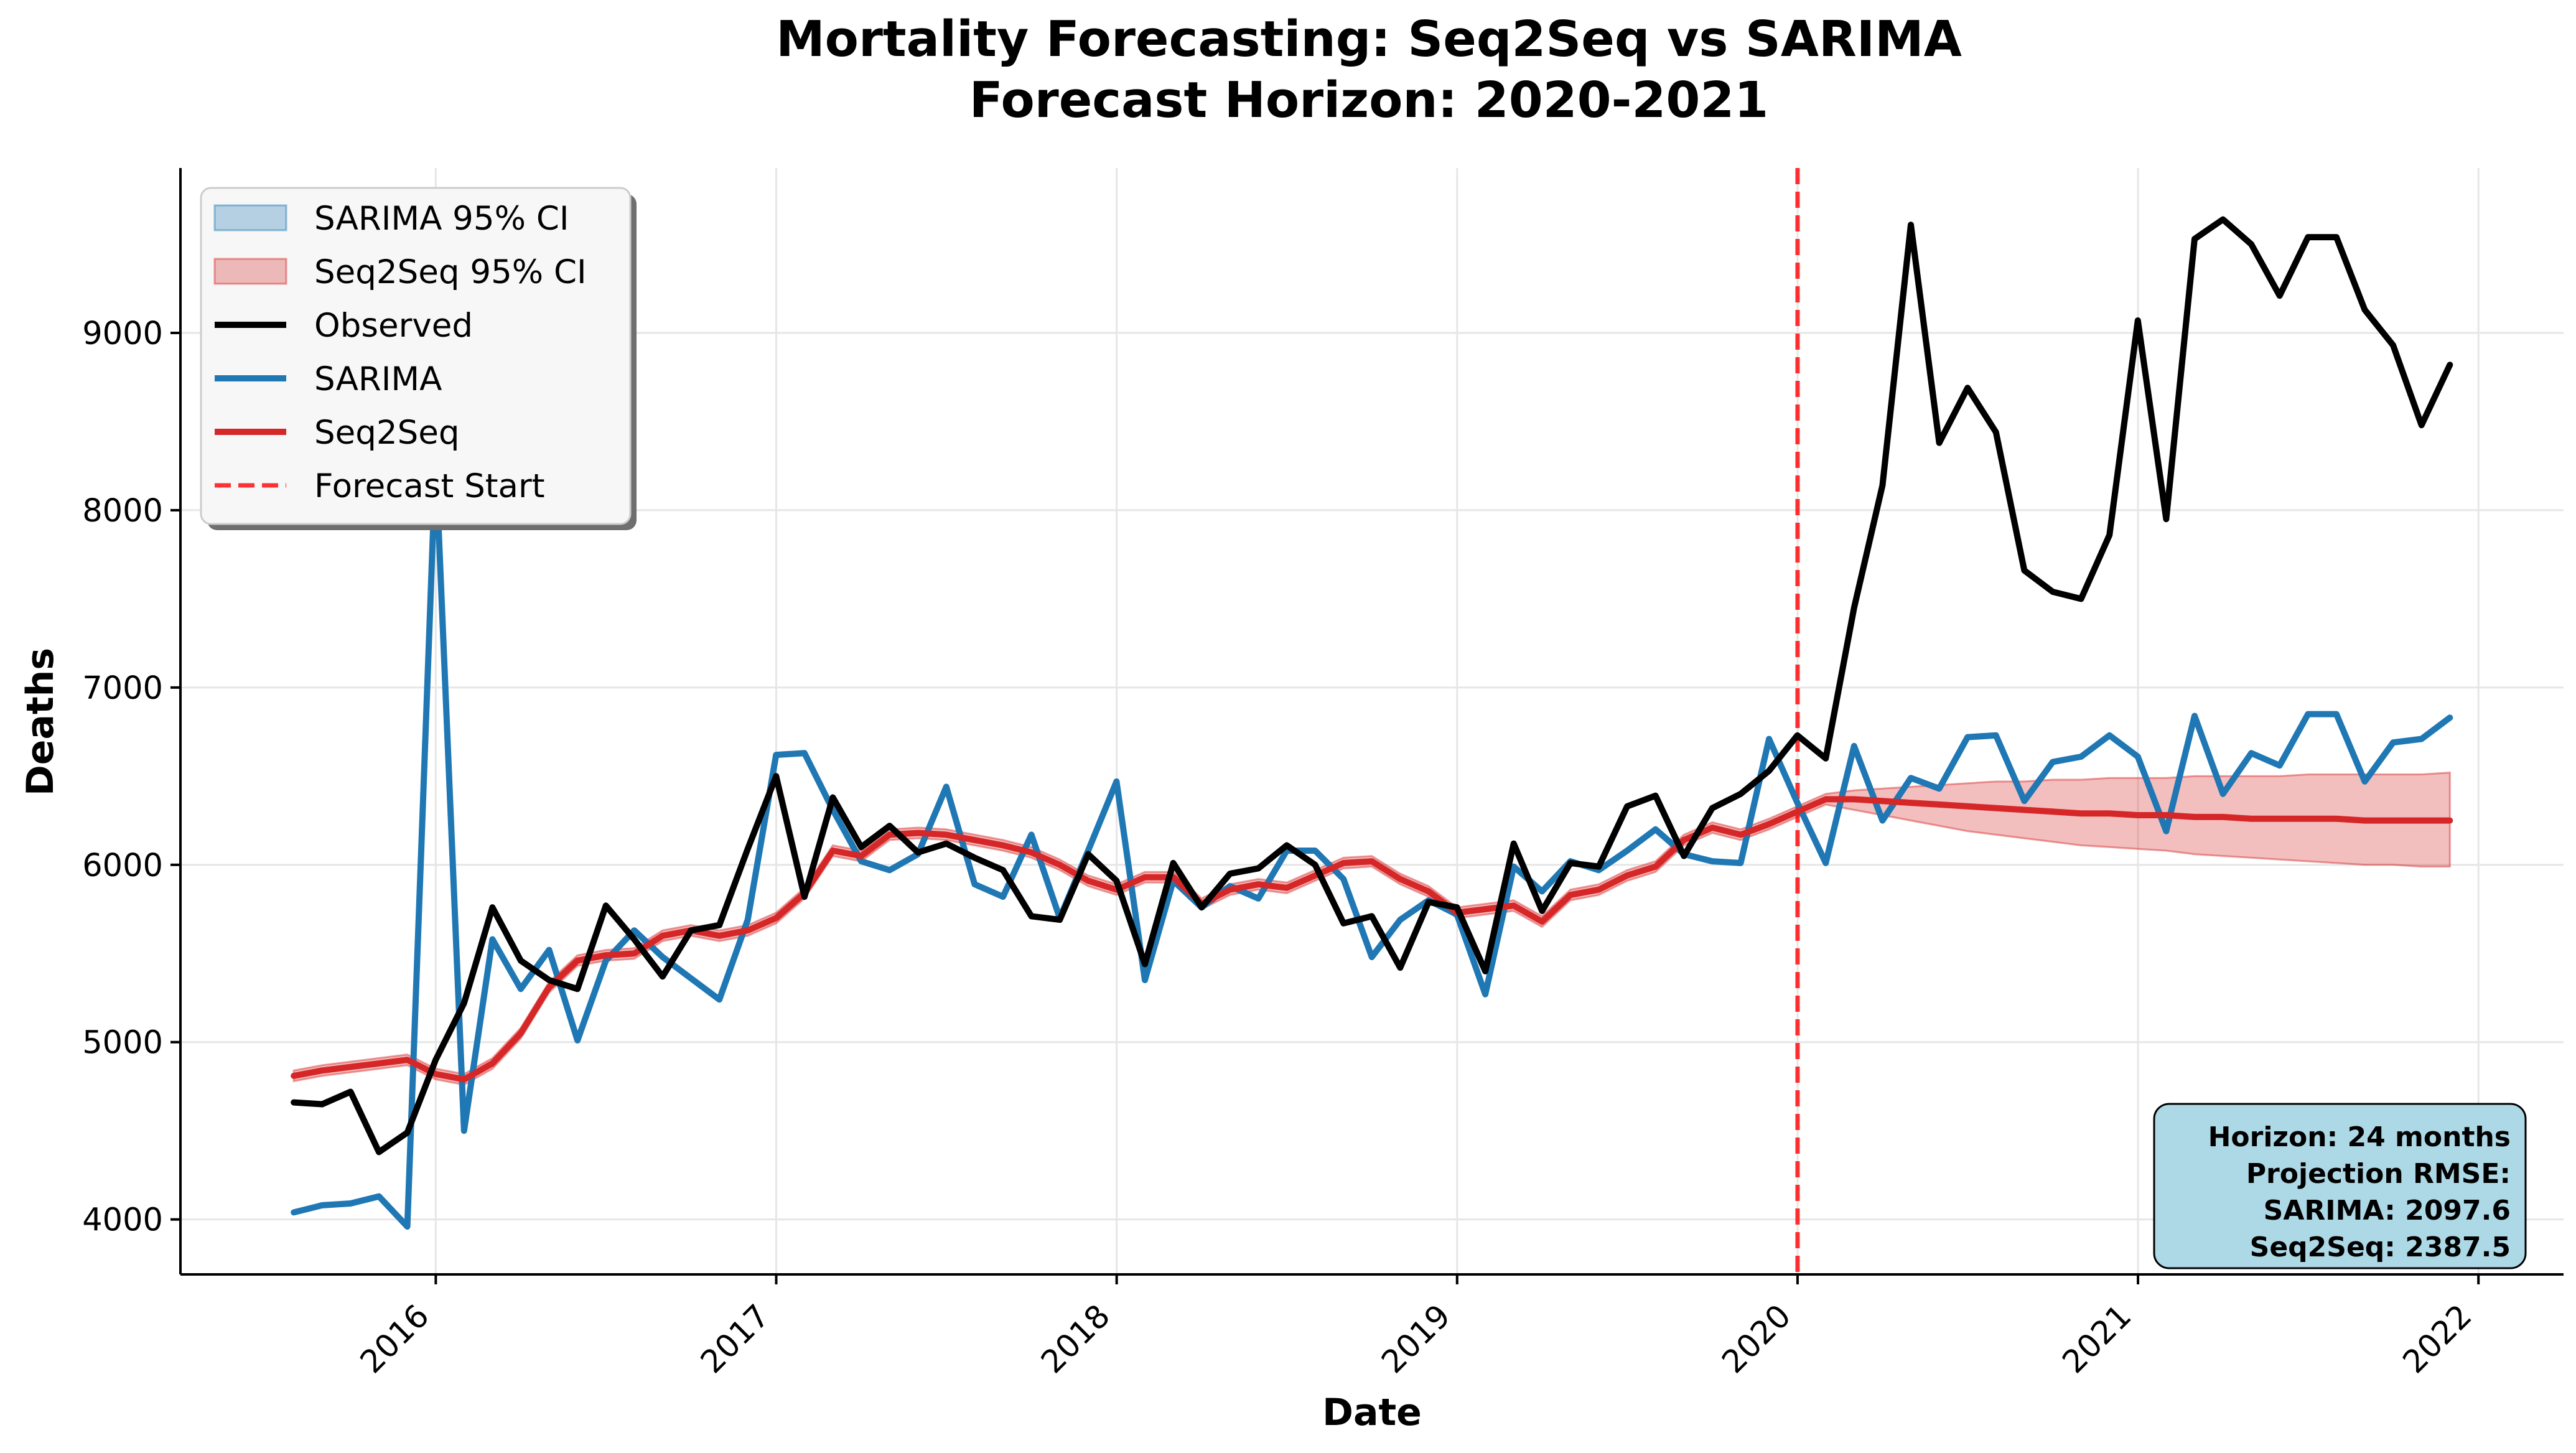 The image size is (2576, 1453). I want to click on annotation-sarima-rmse: SARIMA: 2097.6, so click(2387, 1210).